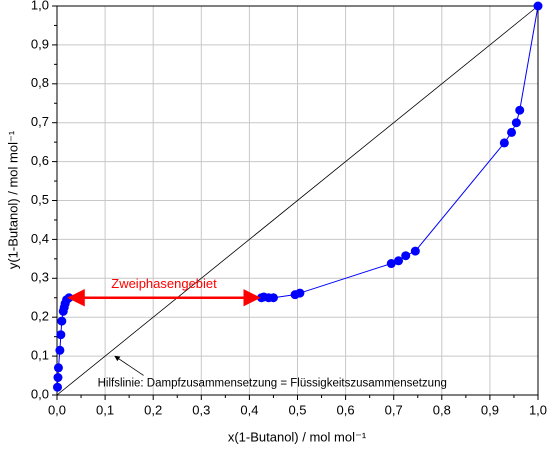 The width and height of the screenshot is (548, 450). Describe the element at coordinates (40, 277) in the screenshot. I see `y-tick-label: 0,3` at that location.